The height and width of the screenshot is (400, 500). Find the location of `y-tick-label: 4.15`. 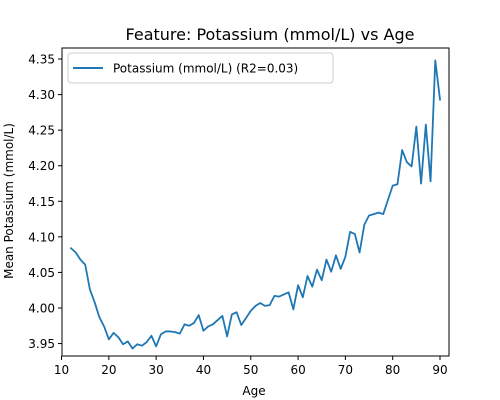

y-tick-label: 4.15 is located at coordinates (41, 202).